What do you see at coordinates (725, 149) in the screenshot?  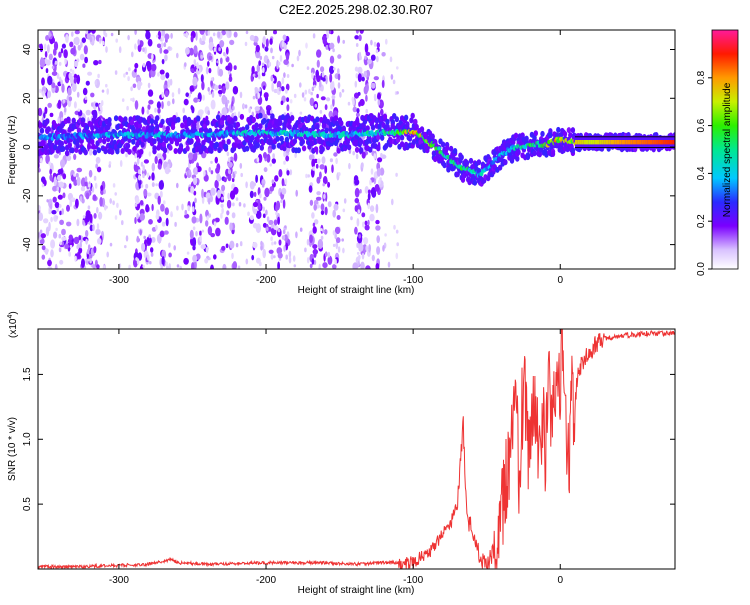 I see `colorbar-scale` at bounding box center [725, 149].